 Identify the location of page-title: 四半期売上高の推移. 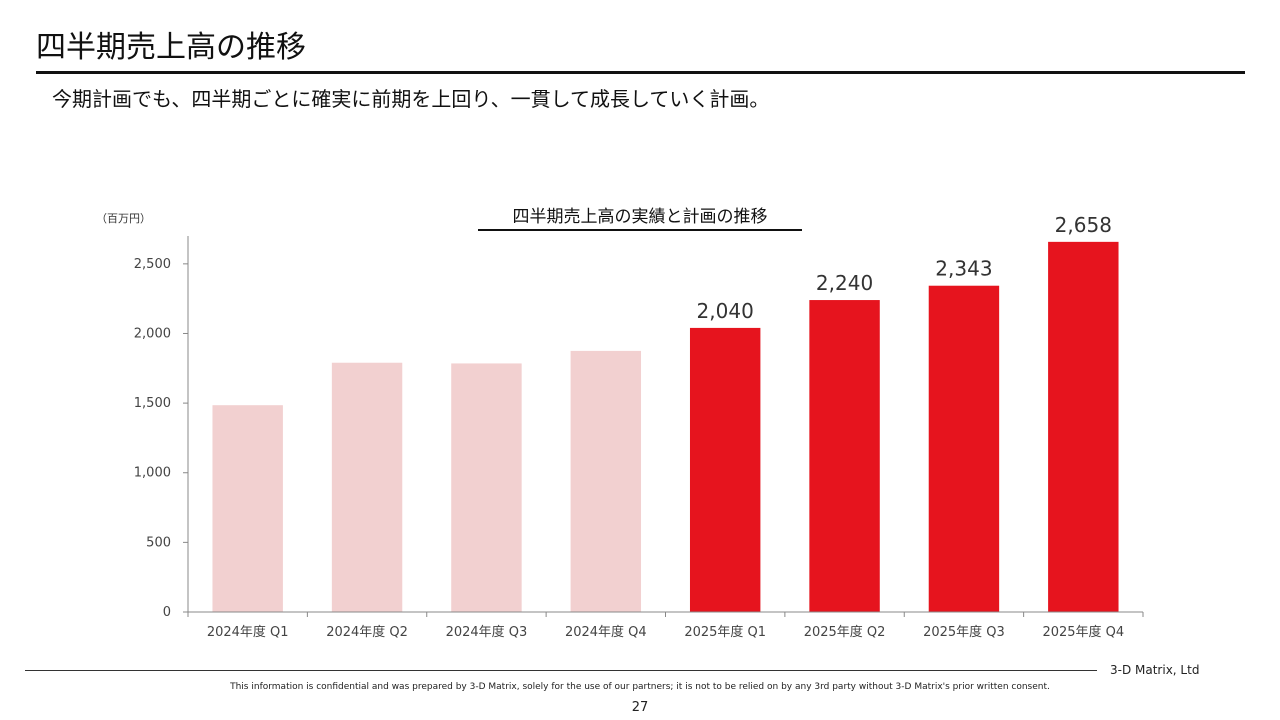
(171, 47).